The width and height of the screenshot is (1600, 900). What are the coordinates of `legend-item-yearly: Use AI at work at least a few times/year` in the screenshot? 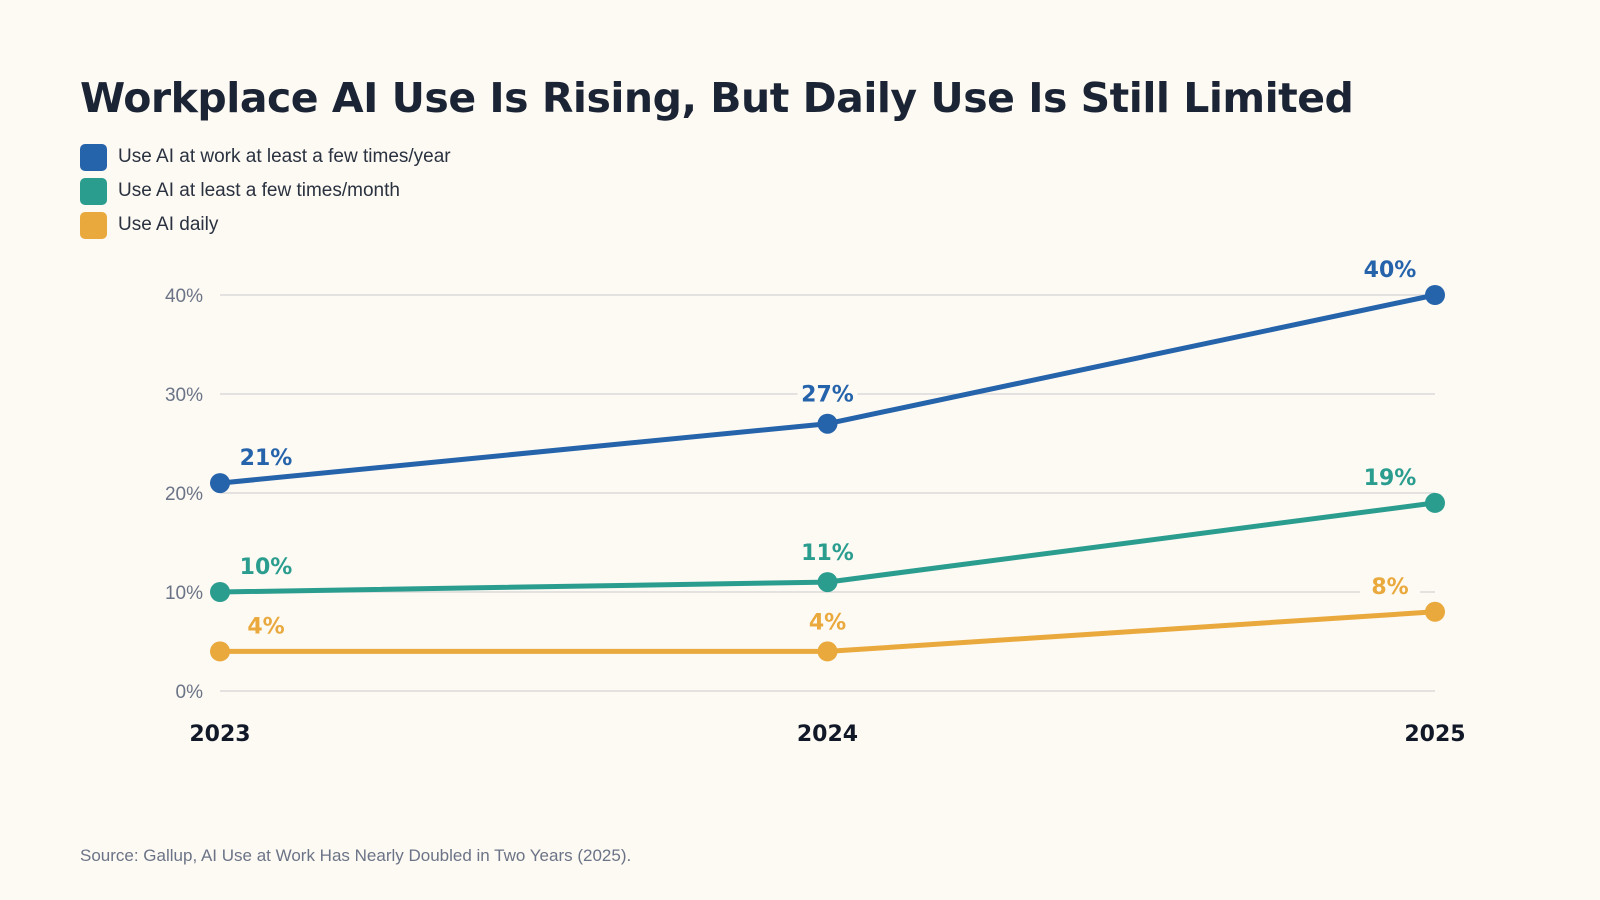 It's located at (265, 157).